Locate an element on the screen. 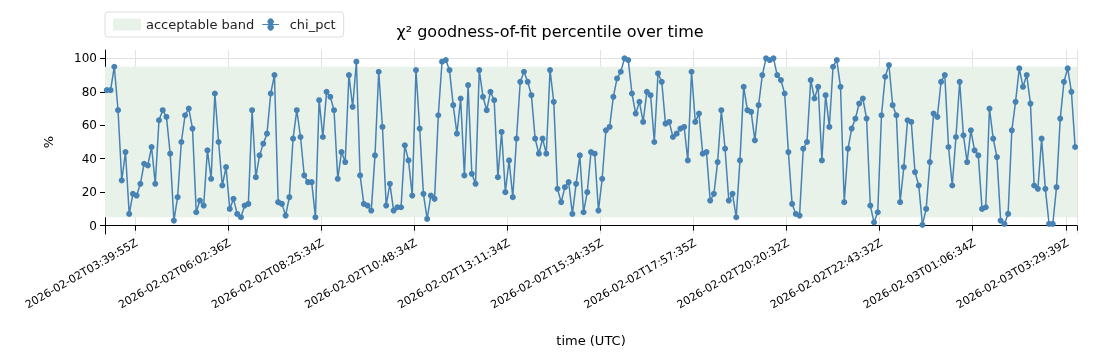 This screenshot has width=1100, height=360. y-tick-label: 80 is located at coordinates (89, 91).